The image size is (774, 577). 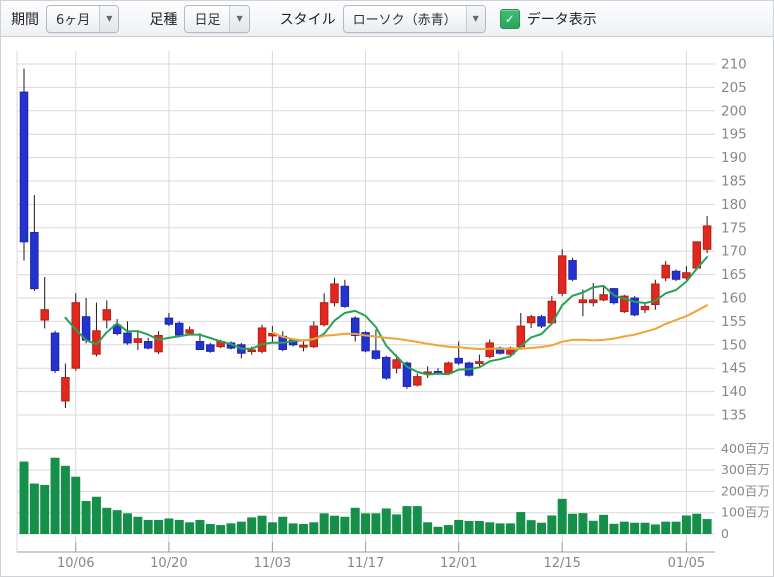 What do you see at coordinates (745, 512) in the screenshot?
I see `volume-axis-label: 100百万` at bounding box center [745, 512].